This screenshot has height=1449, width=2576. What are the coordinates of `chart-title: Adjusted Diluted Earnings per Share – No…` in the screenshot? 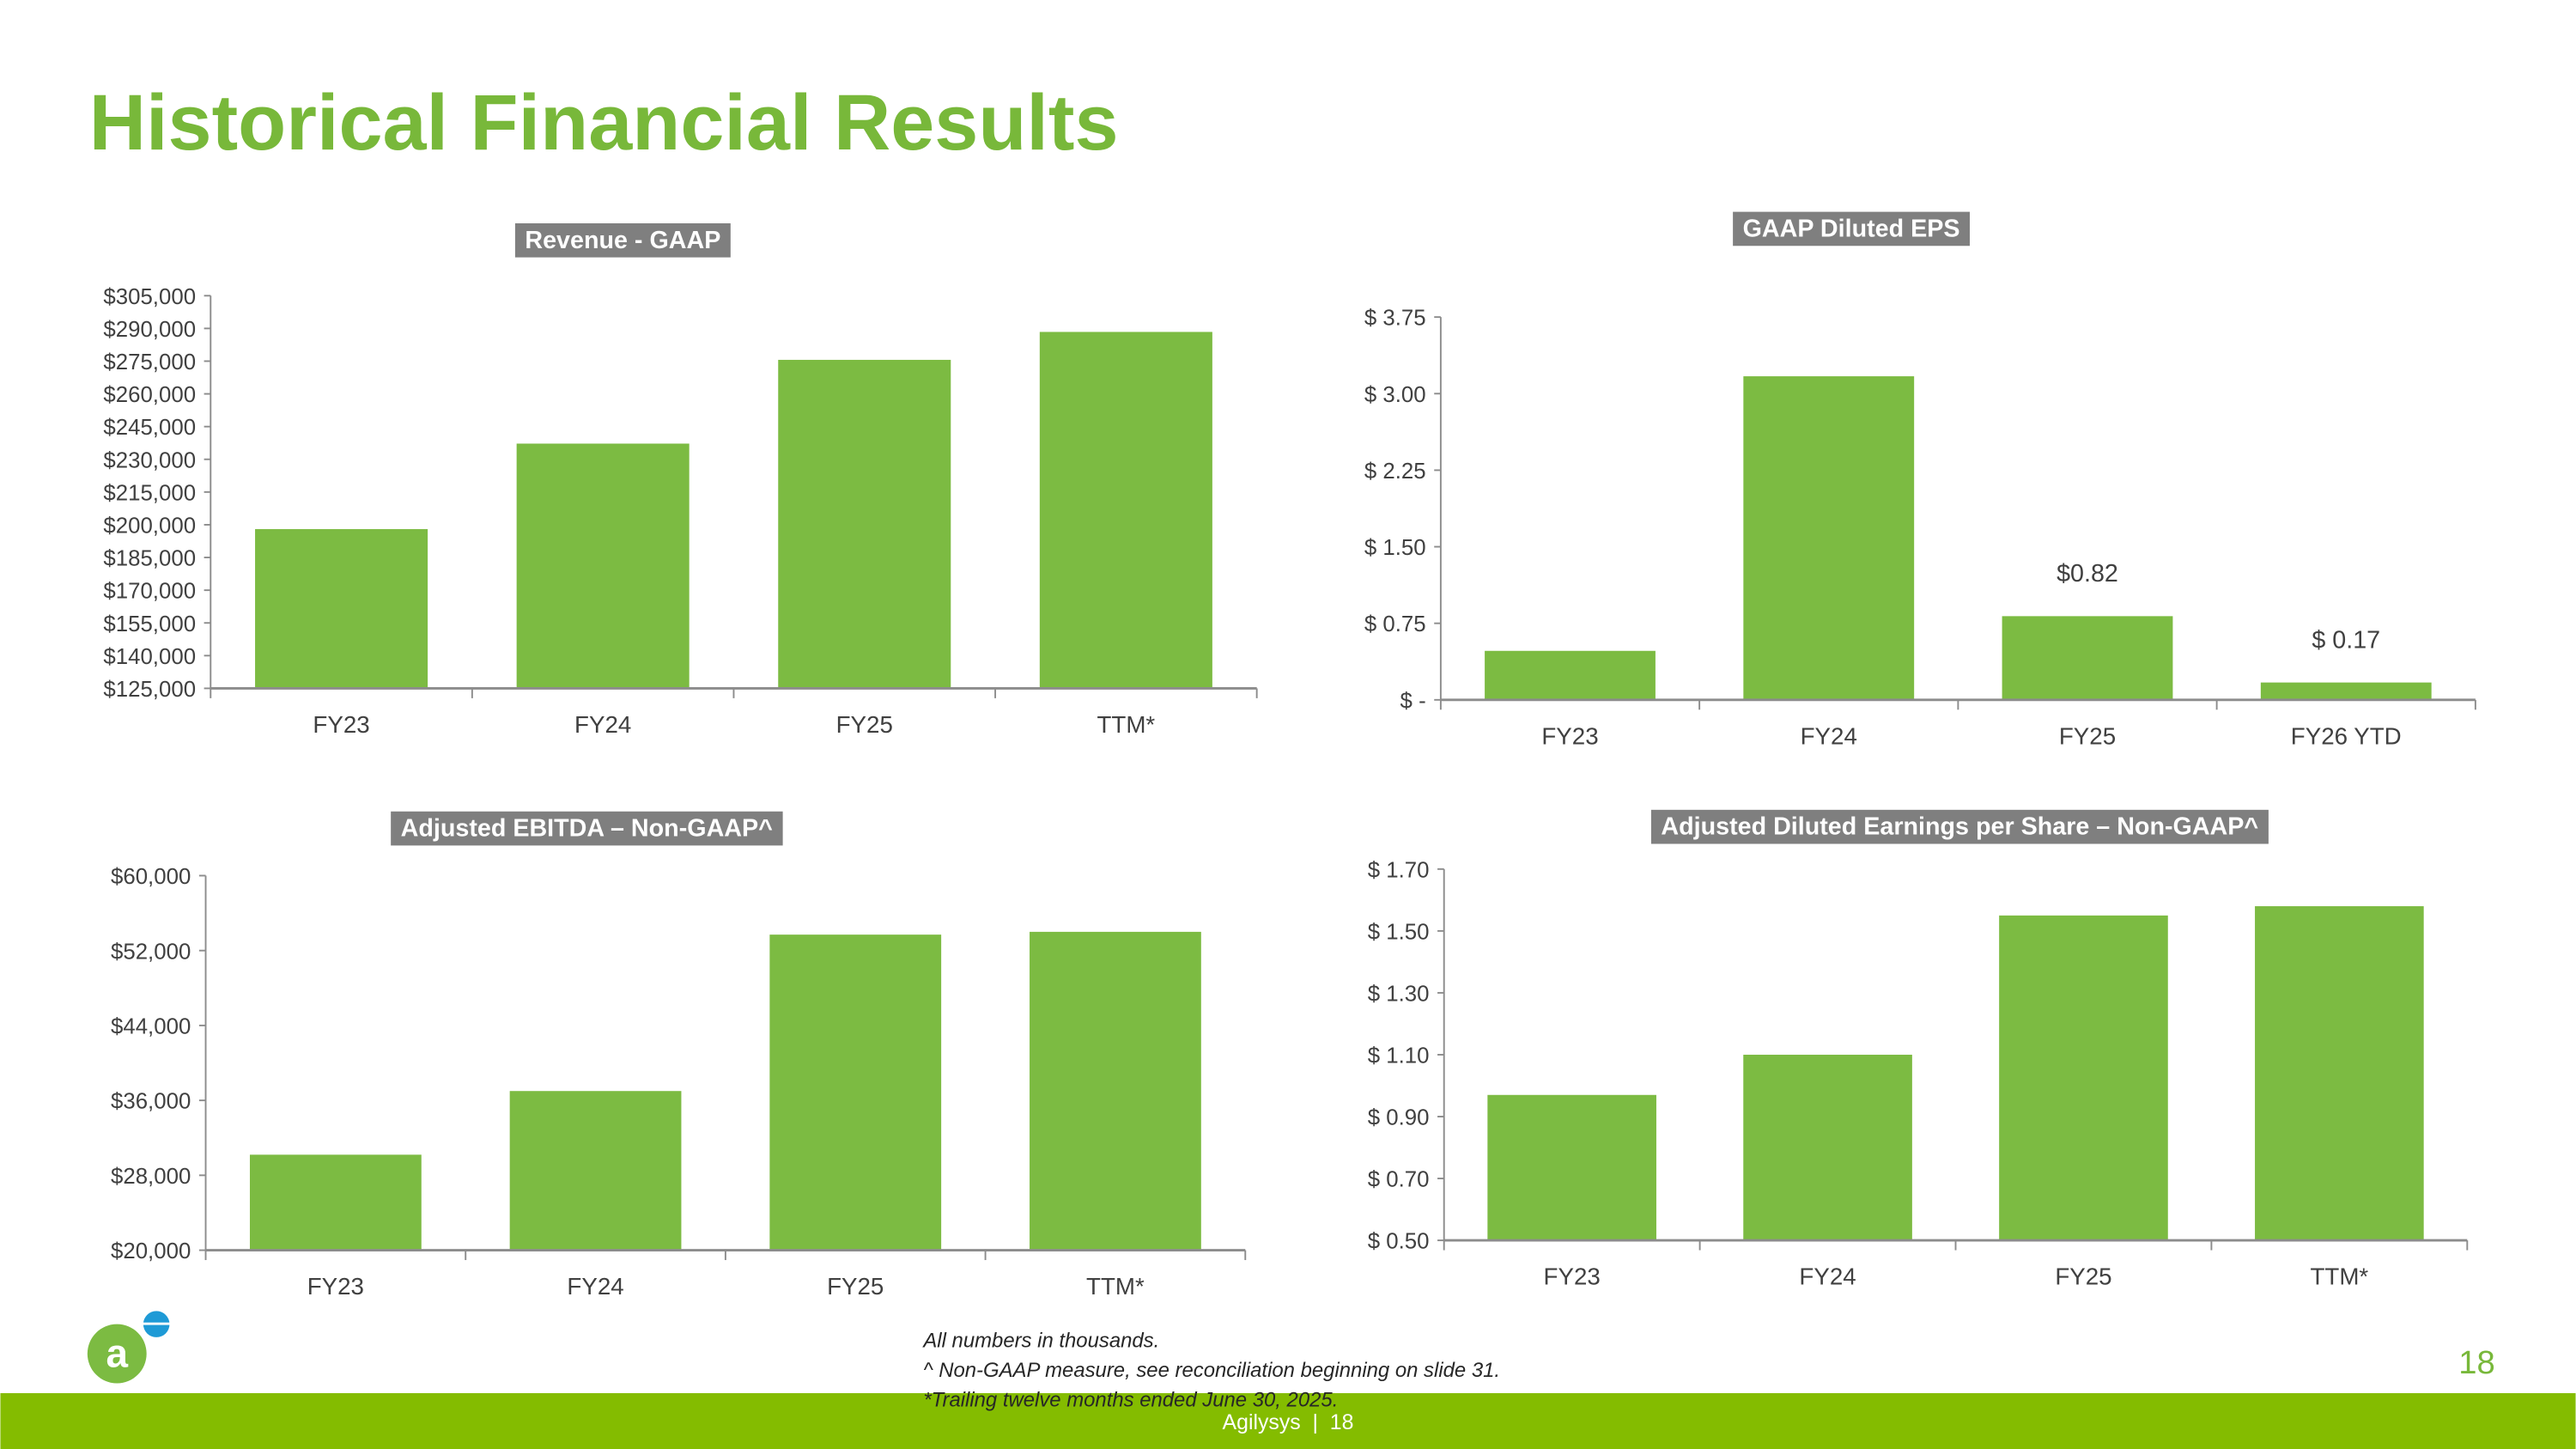 It's located at (1960, 827).